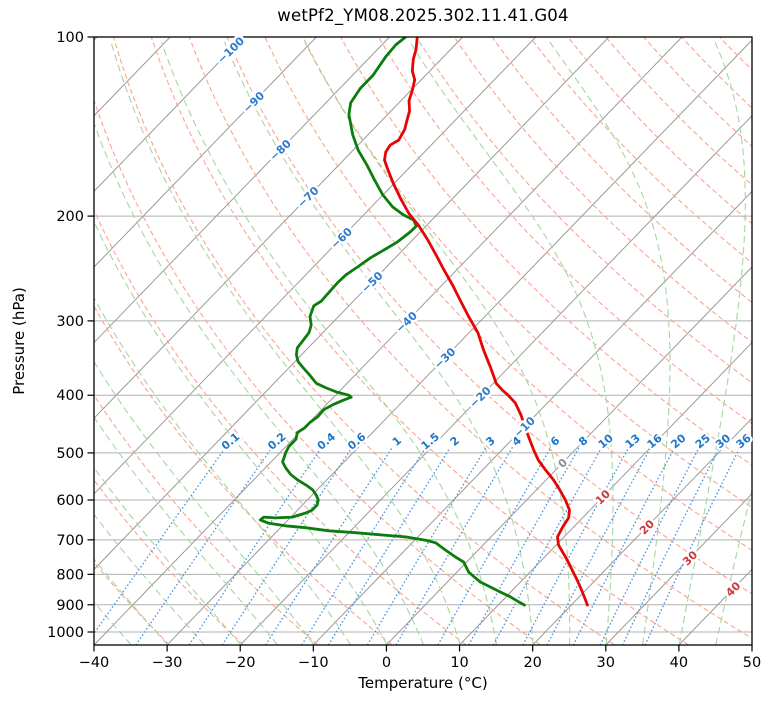  Describe the element at coordinates (397, 441) in the screenshot. I see `mixing-ratio-label: 1` at that location.